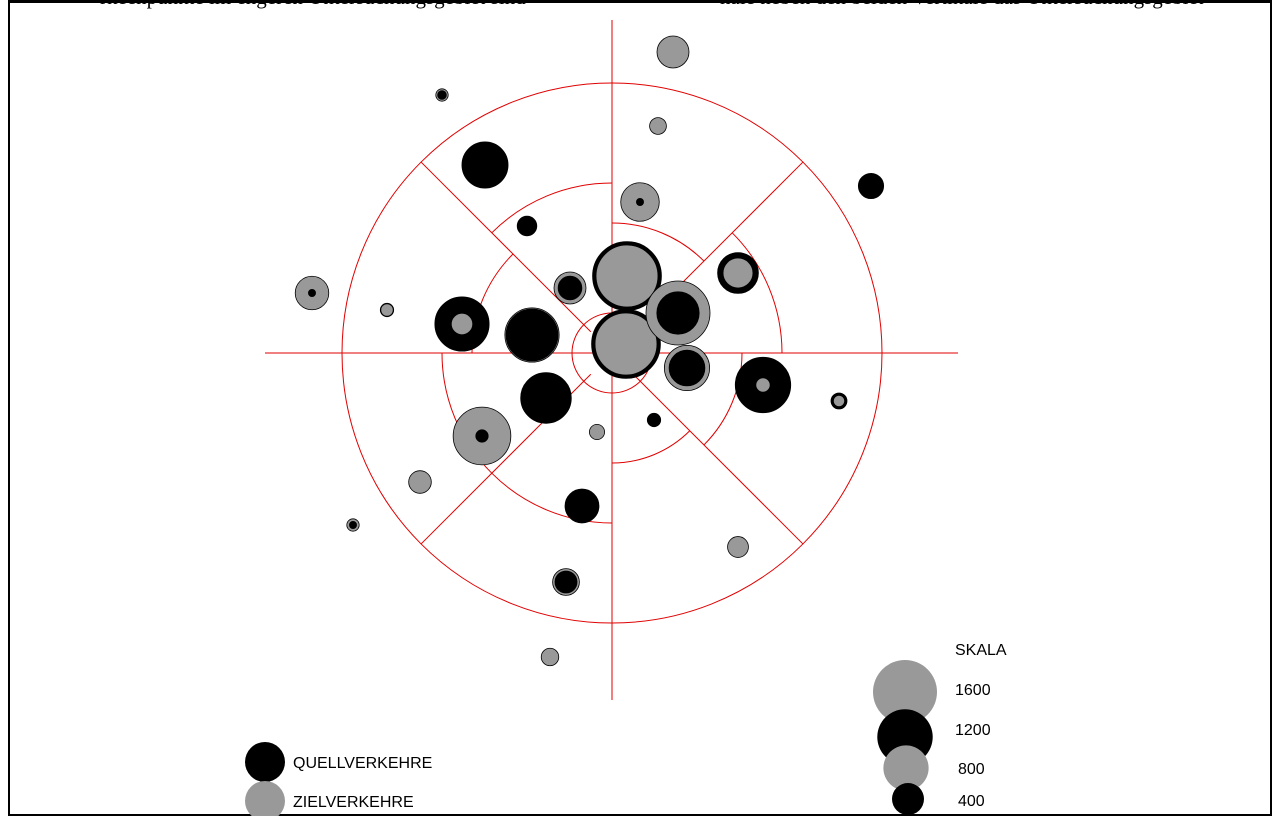  Describe the element at coordinates (338, 779) in the screenshot. I see `legend: QUELLVERKEHRE ZIELVERKEHRE` at that location.